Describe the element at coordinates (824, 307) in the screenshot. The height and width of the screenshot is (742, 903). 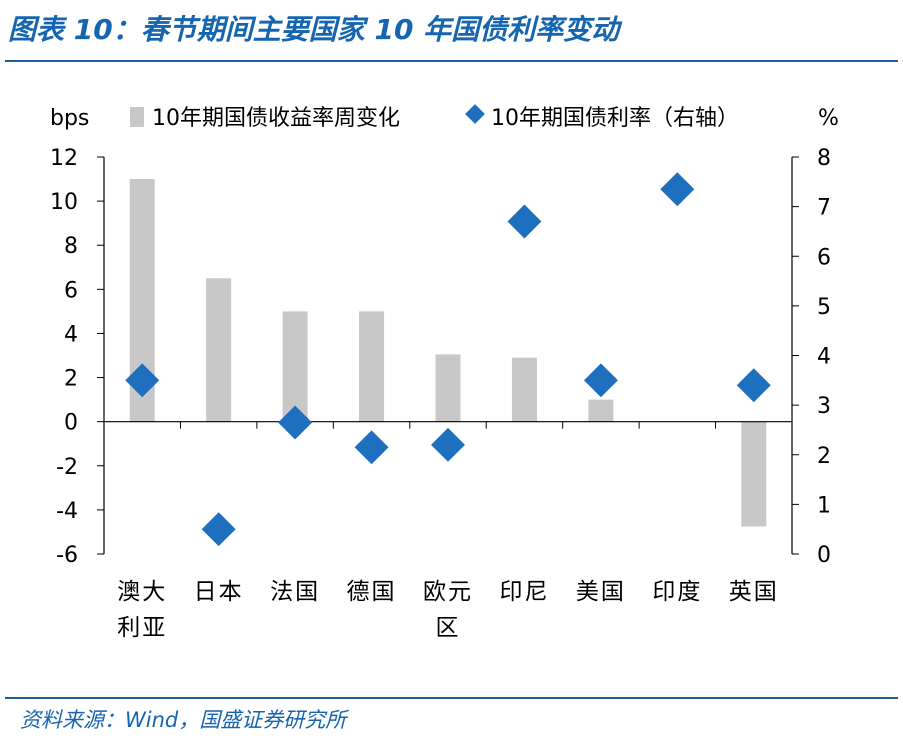
I see `right-tick-label: 5` at that location.